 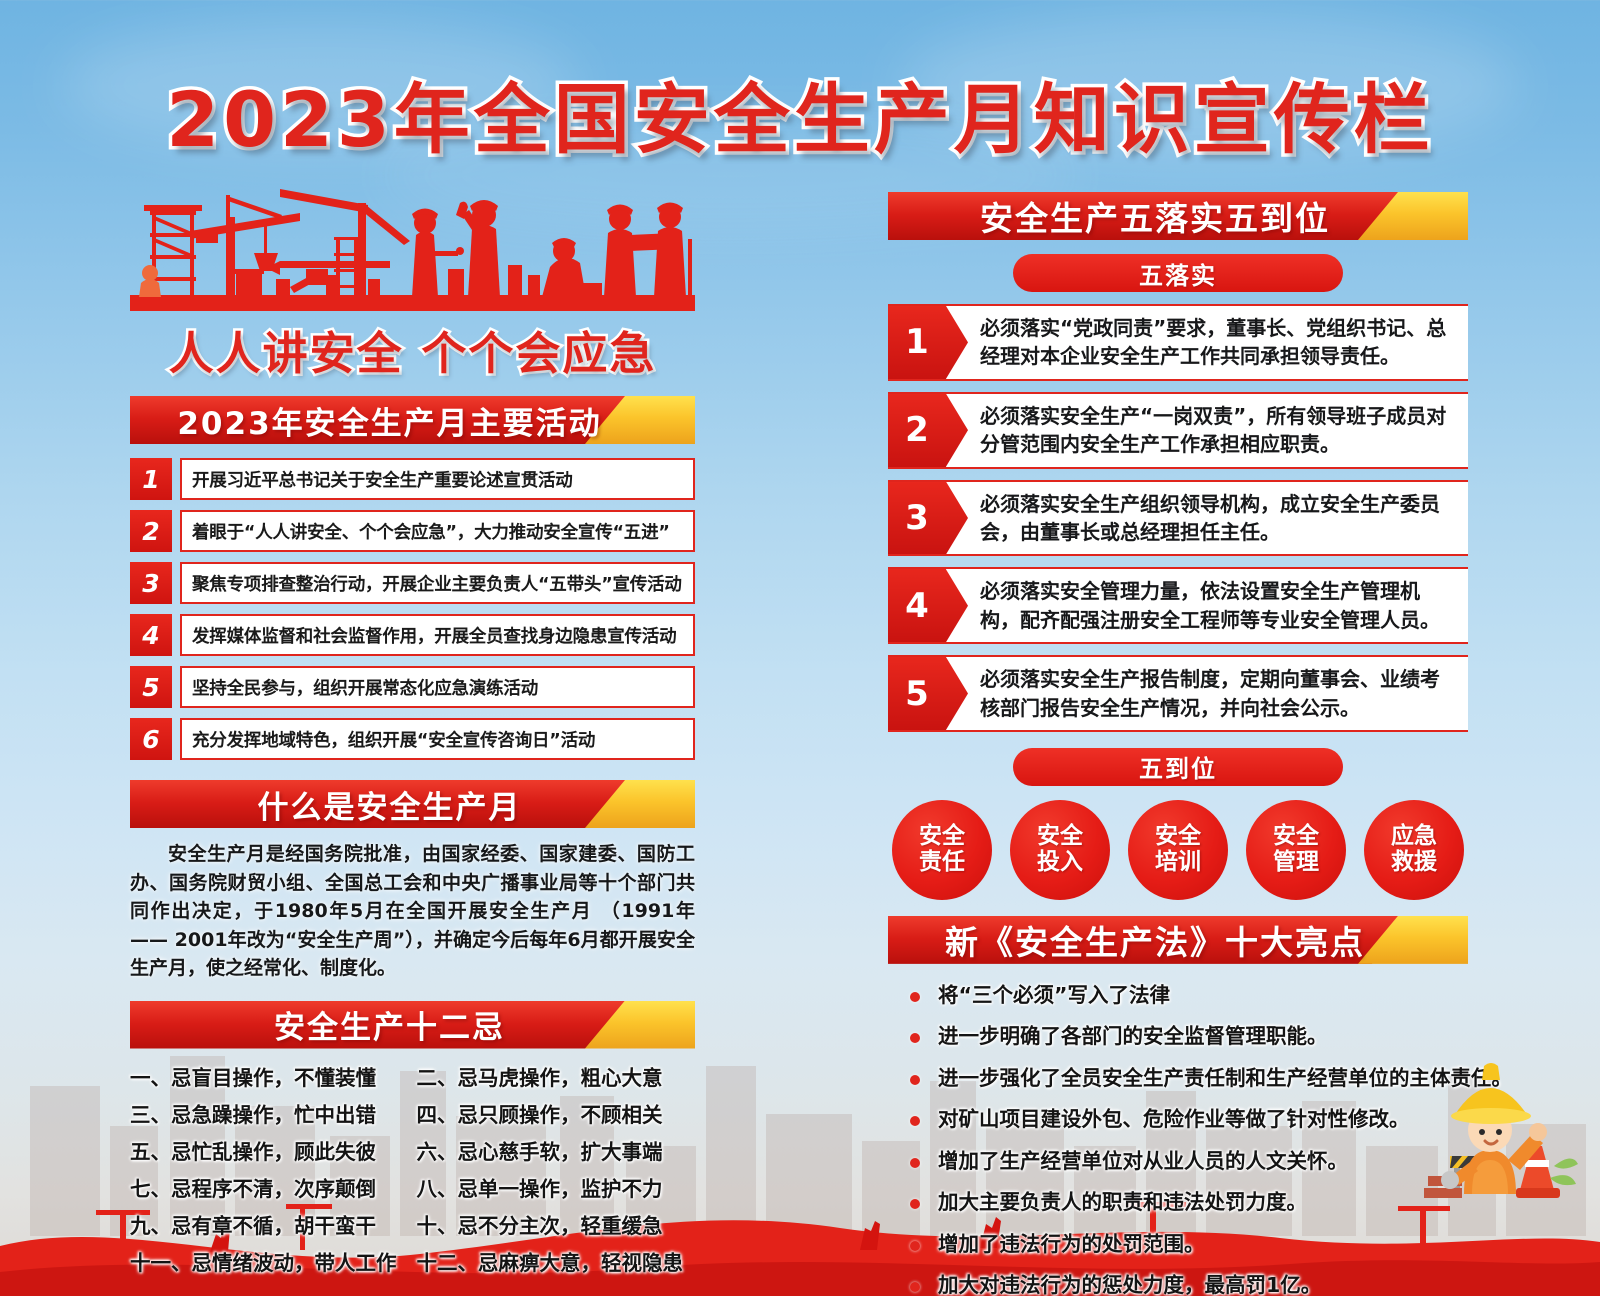 I want to click on list-item: 5 坚持全民参与，组织开展常态化应急演练活动, so click(x=412, y=687).